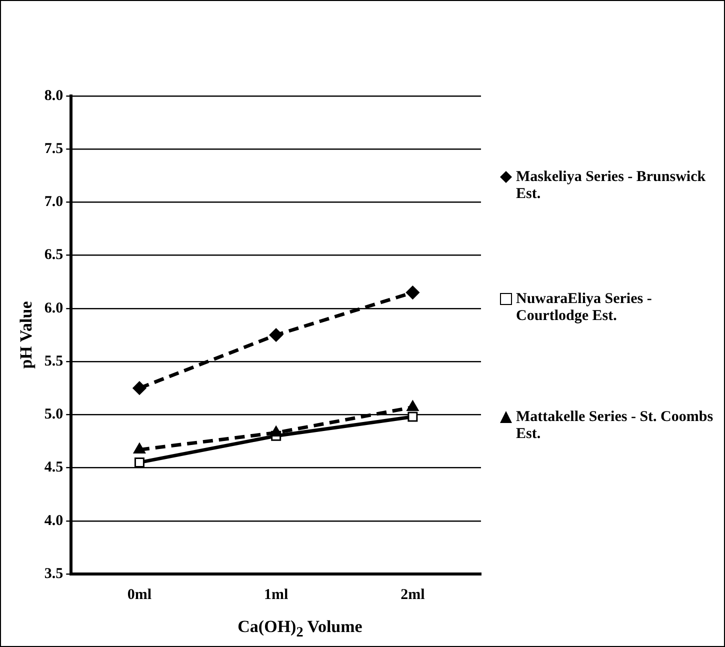 The image size is (725, 647). I want to click on y-tick-label: 6.5, so click(54, 255).